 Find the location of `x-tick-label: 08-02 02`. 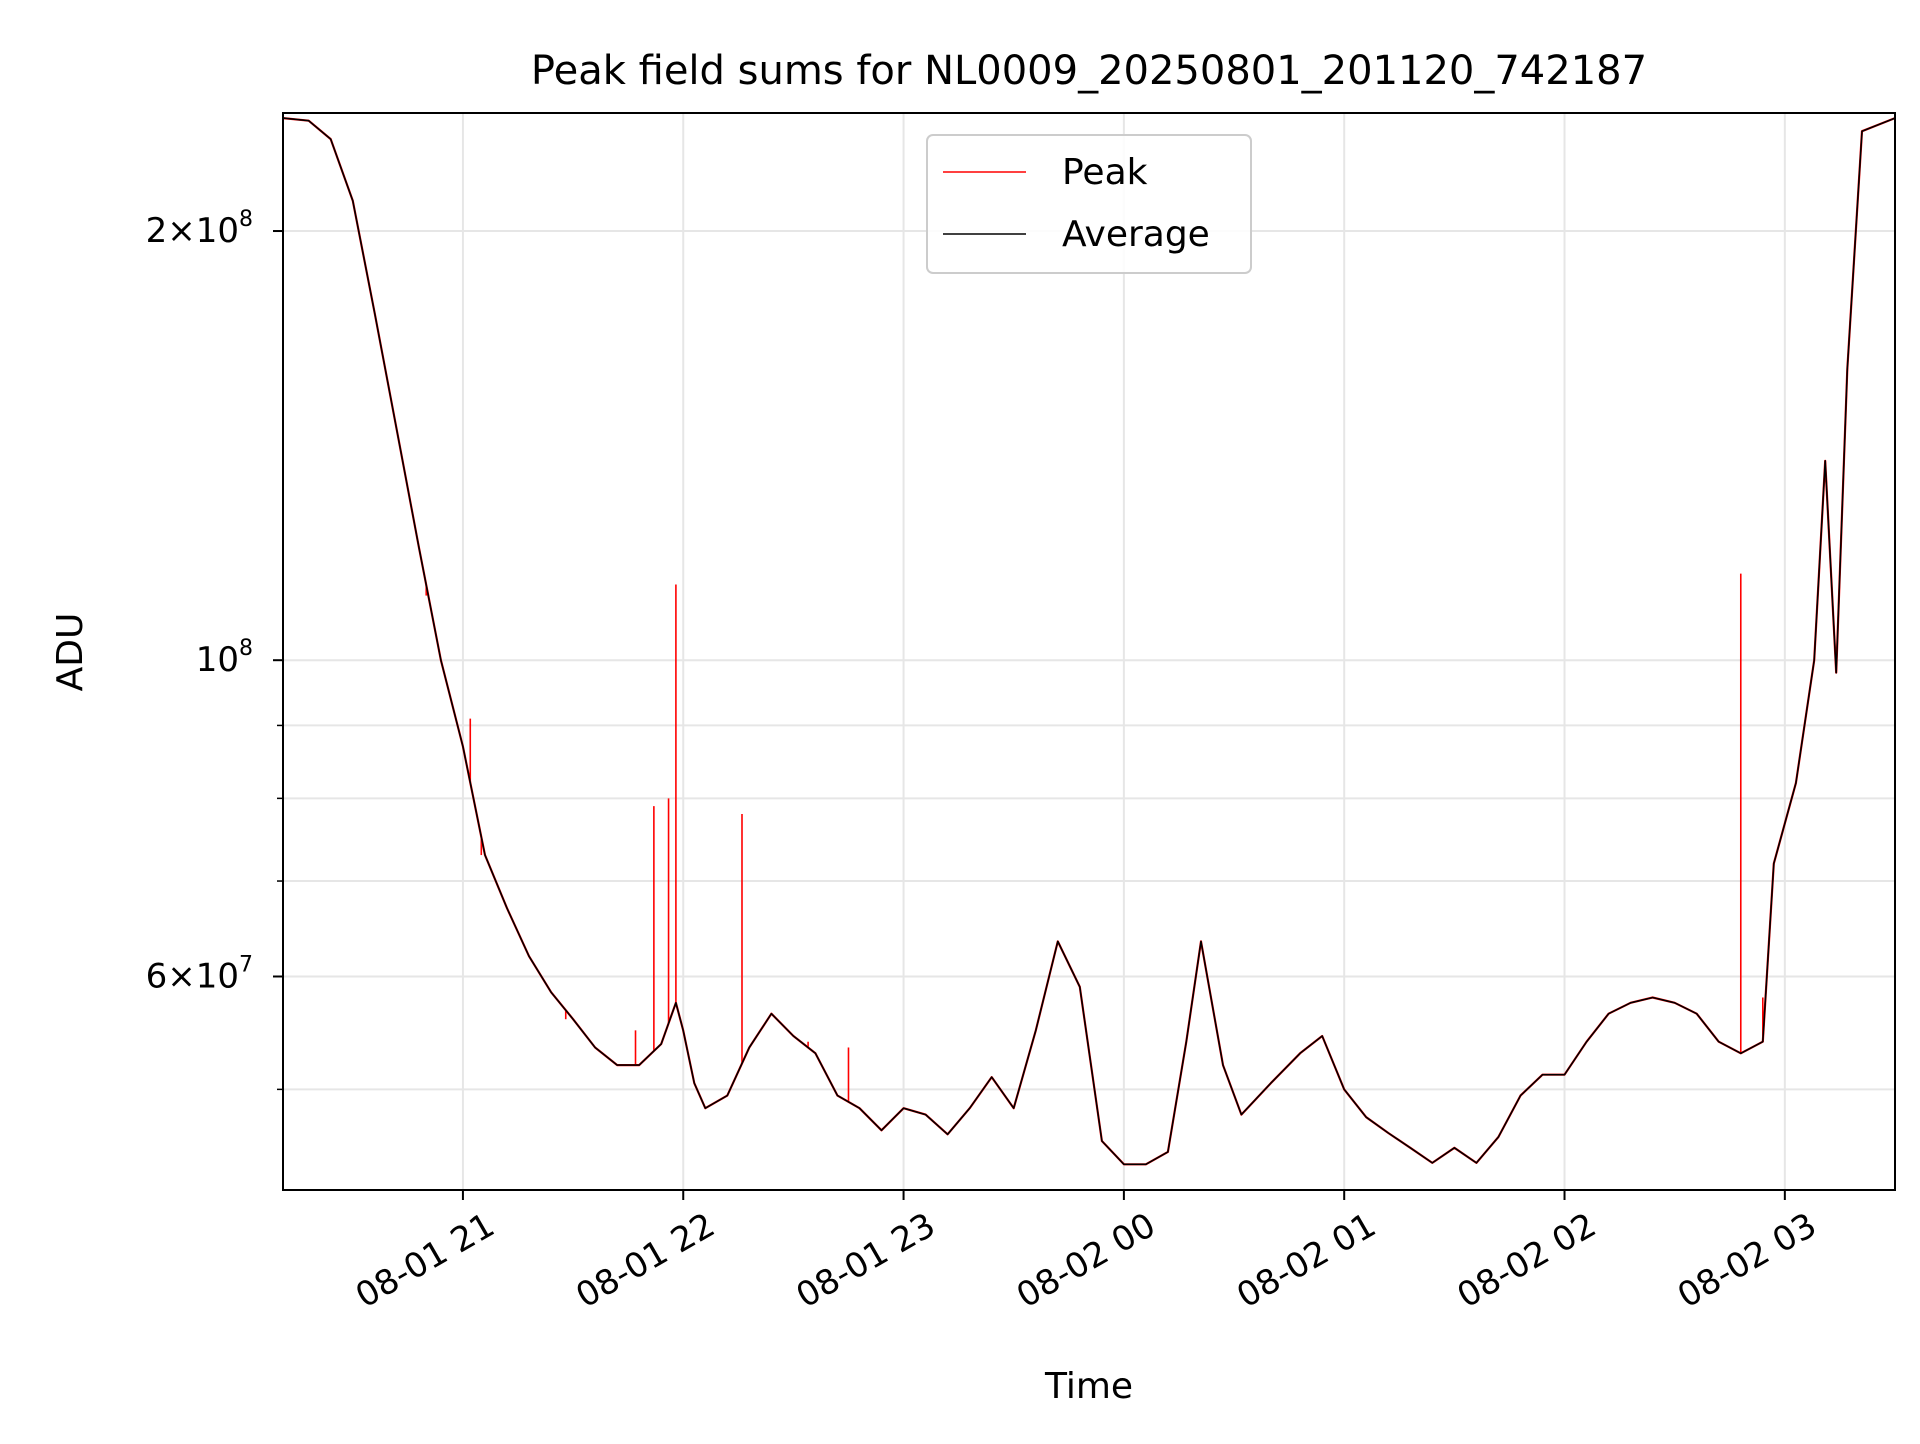

x-tick-label: 08-02 02 is located at coordinates (1527, 1260).